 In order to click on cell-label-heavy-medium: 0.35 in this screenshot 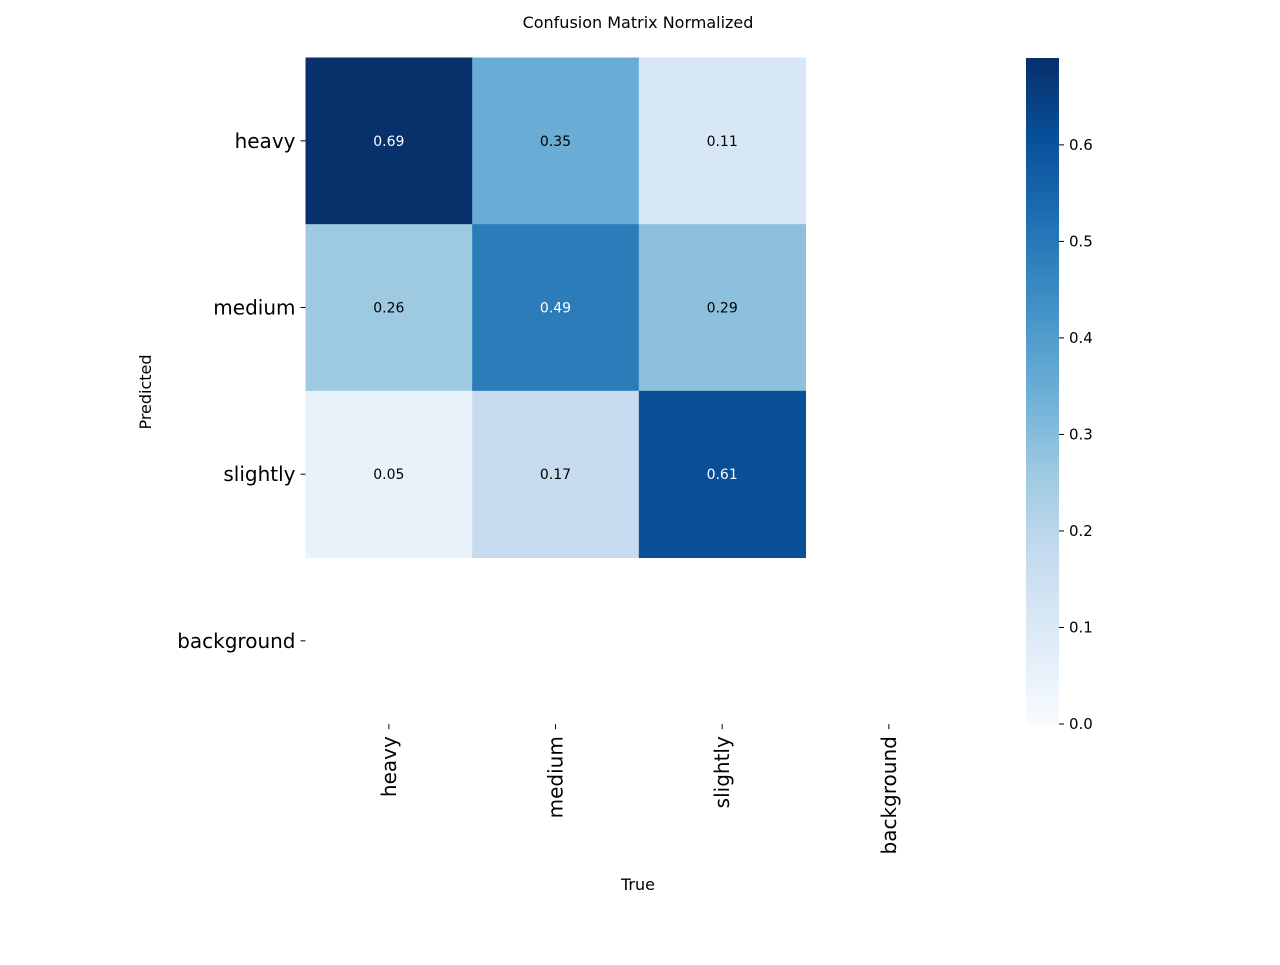, I will do `click(555, 142)`.